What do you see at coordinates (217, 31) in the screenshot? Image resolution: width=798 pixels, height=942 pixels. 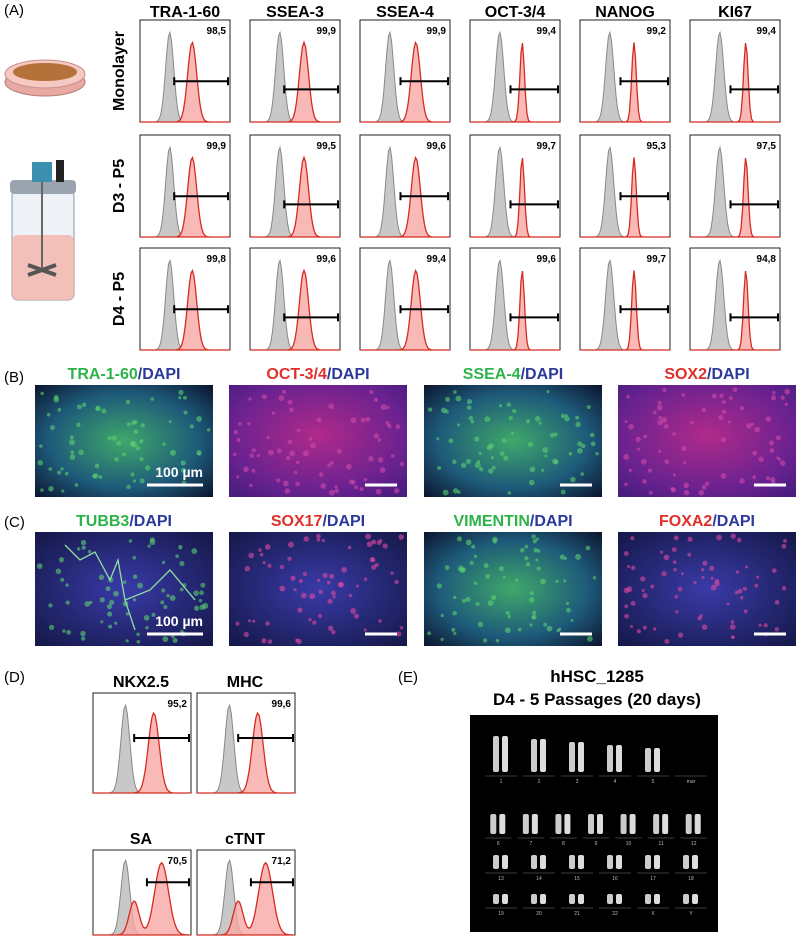 I see `percent-label: 98,5` at bounding box center [217, 31].